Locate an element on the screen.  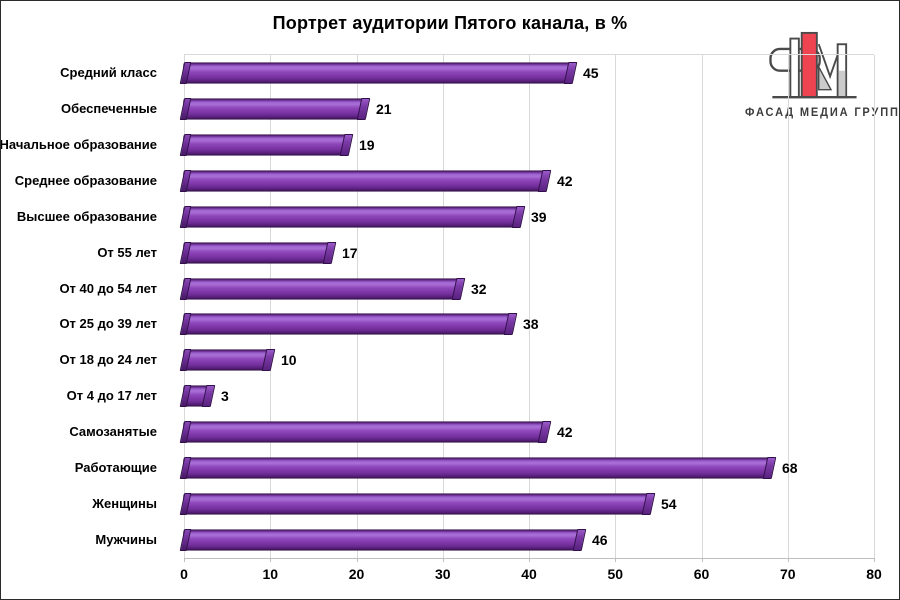
value-label-8: 10 is located at coordinates (289, 360).